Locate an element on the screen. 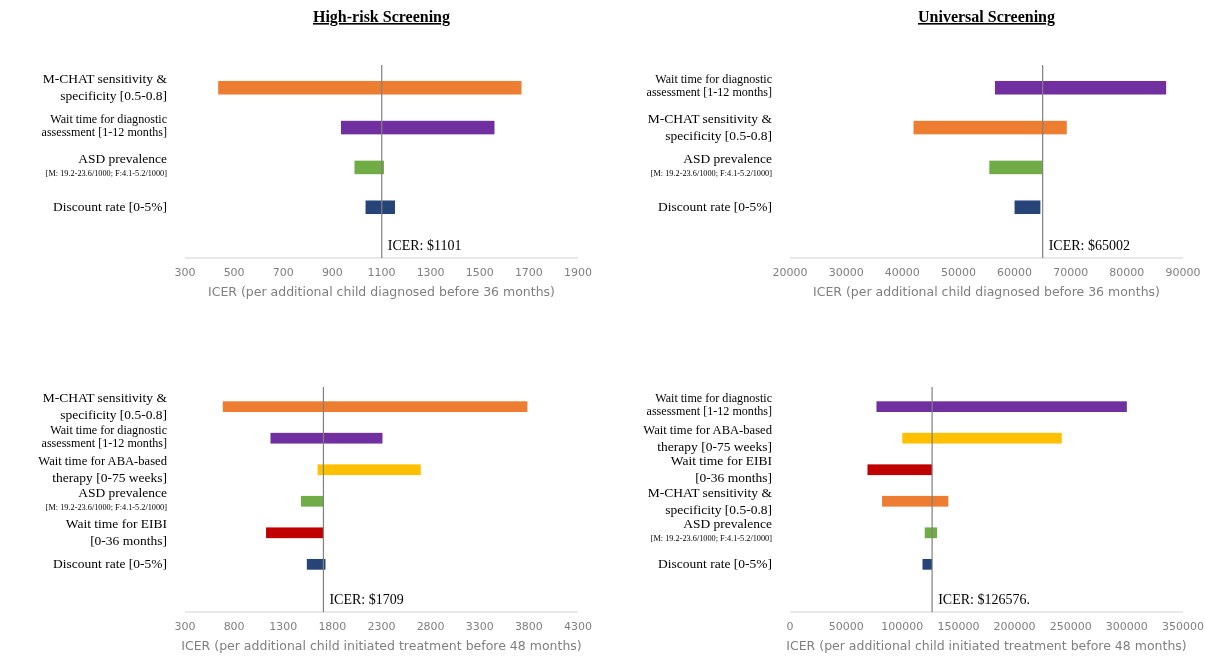 This screenshot has height=661, width=1205. x-tick-label: 90000 is located at coordinates (1183, 272).